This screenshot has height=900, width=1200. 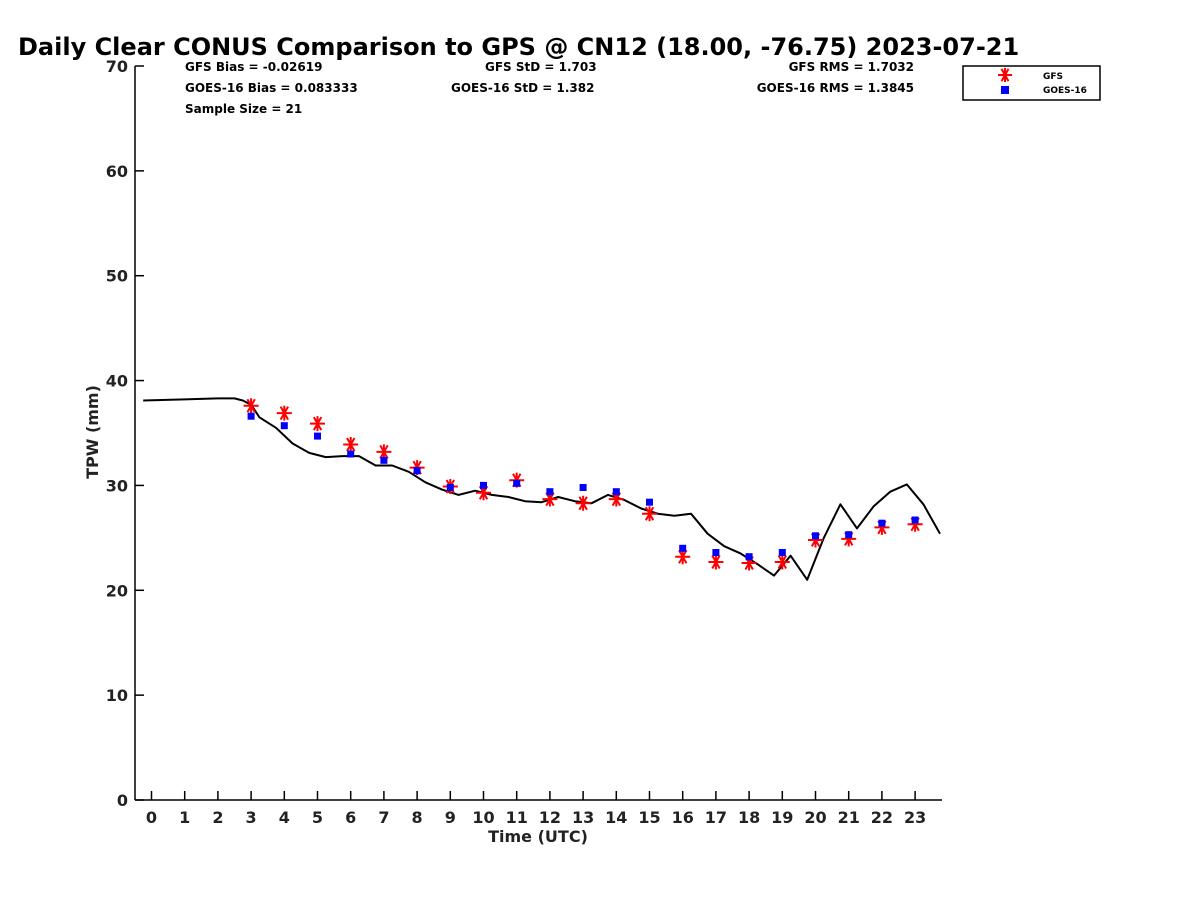 I want to click on legend-goes16-marker, so click(x=1005, y=90).